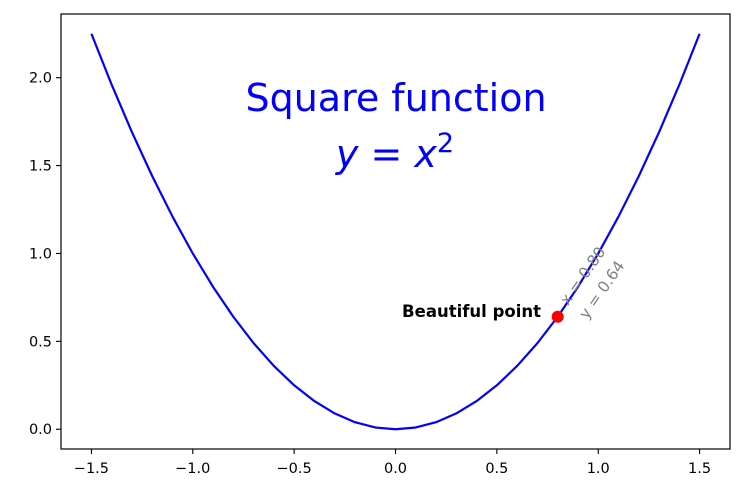 Image resolution: width=744 pixels, height=496 pixels. I want to click on marked-point, so click(557, 316).